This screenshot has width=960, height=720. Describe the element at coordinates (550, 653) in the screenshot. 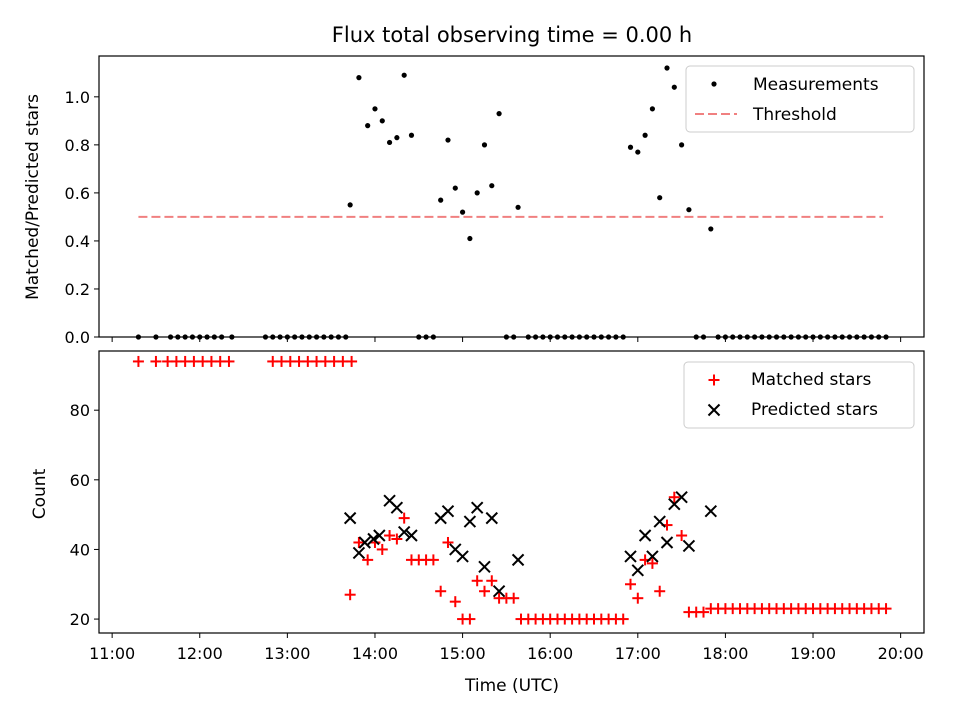

I see `x-tick-label: 16:00` at that location.